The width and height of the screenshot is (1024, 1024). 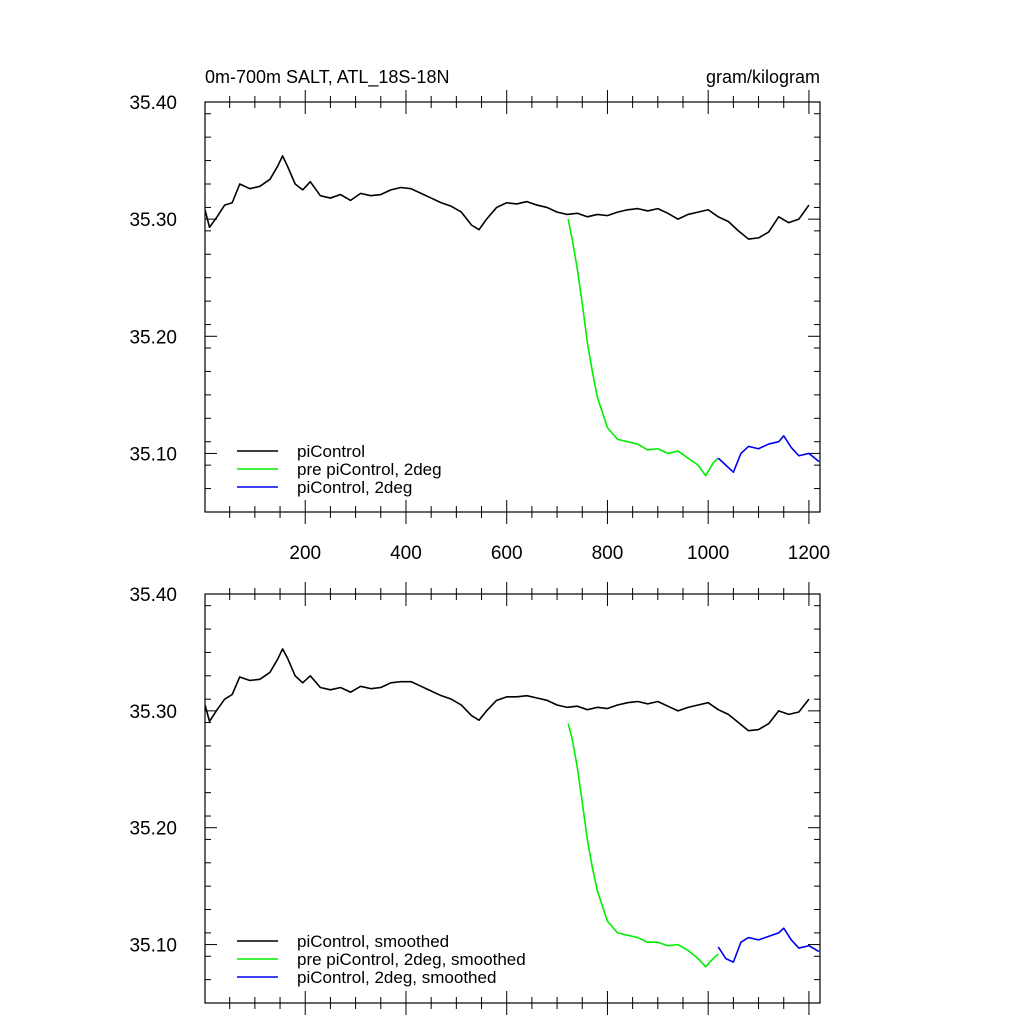 What do you see at coordinates (354, 487) in the screenshot?
I see `legend-label: piControl, 2deg` at bounding box center [354, 487].